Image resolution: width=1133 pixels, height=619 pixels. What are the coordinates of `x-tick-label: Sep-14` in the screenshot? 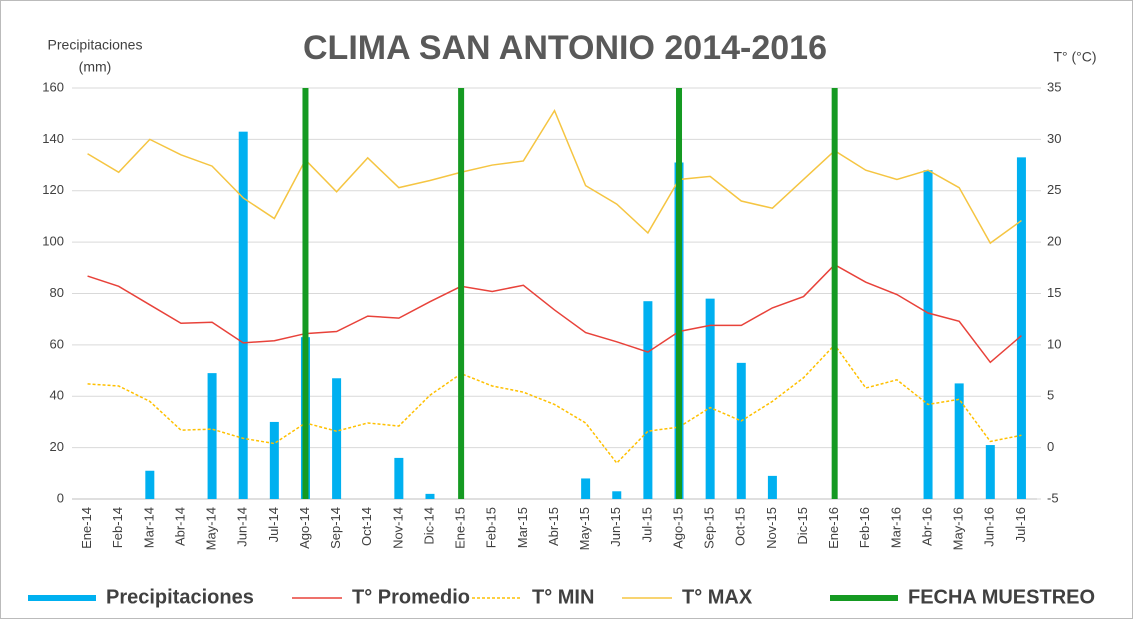 It's located at (335, 528).